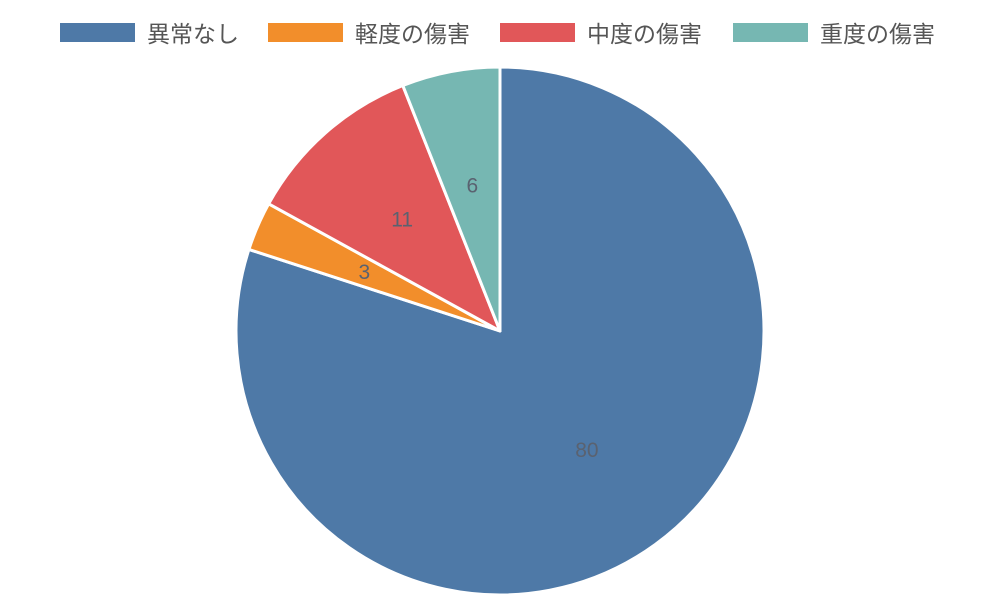  Describe the element at coordinates (97, 32) in the screenshot. I see `legend-swatch-normal` at that location.